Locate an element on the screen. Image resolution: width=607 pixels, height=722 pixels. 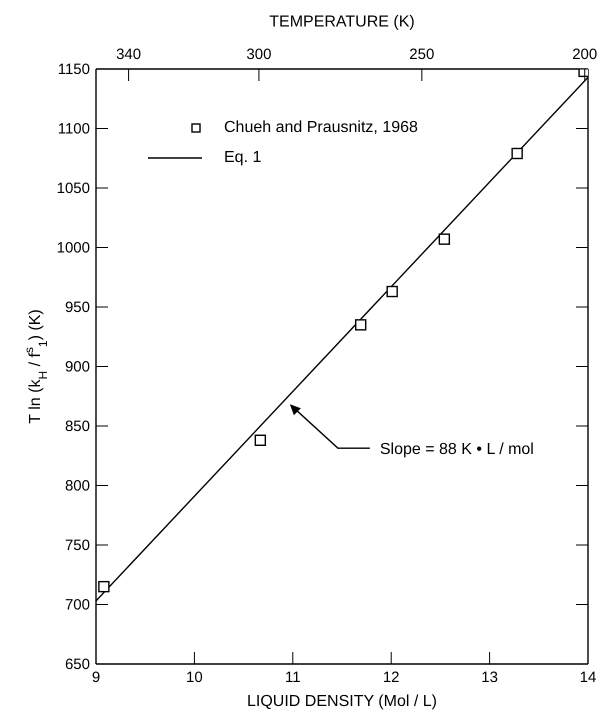
x2-tick-label: 250 is located at coordinates (421, 54).